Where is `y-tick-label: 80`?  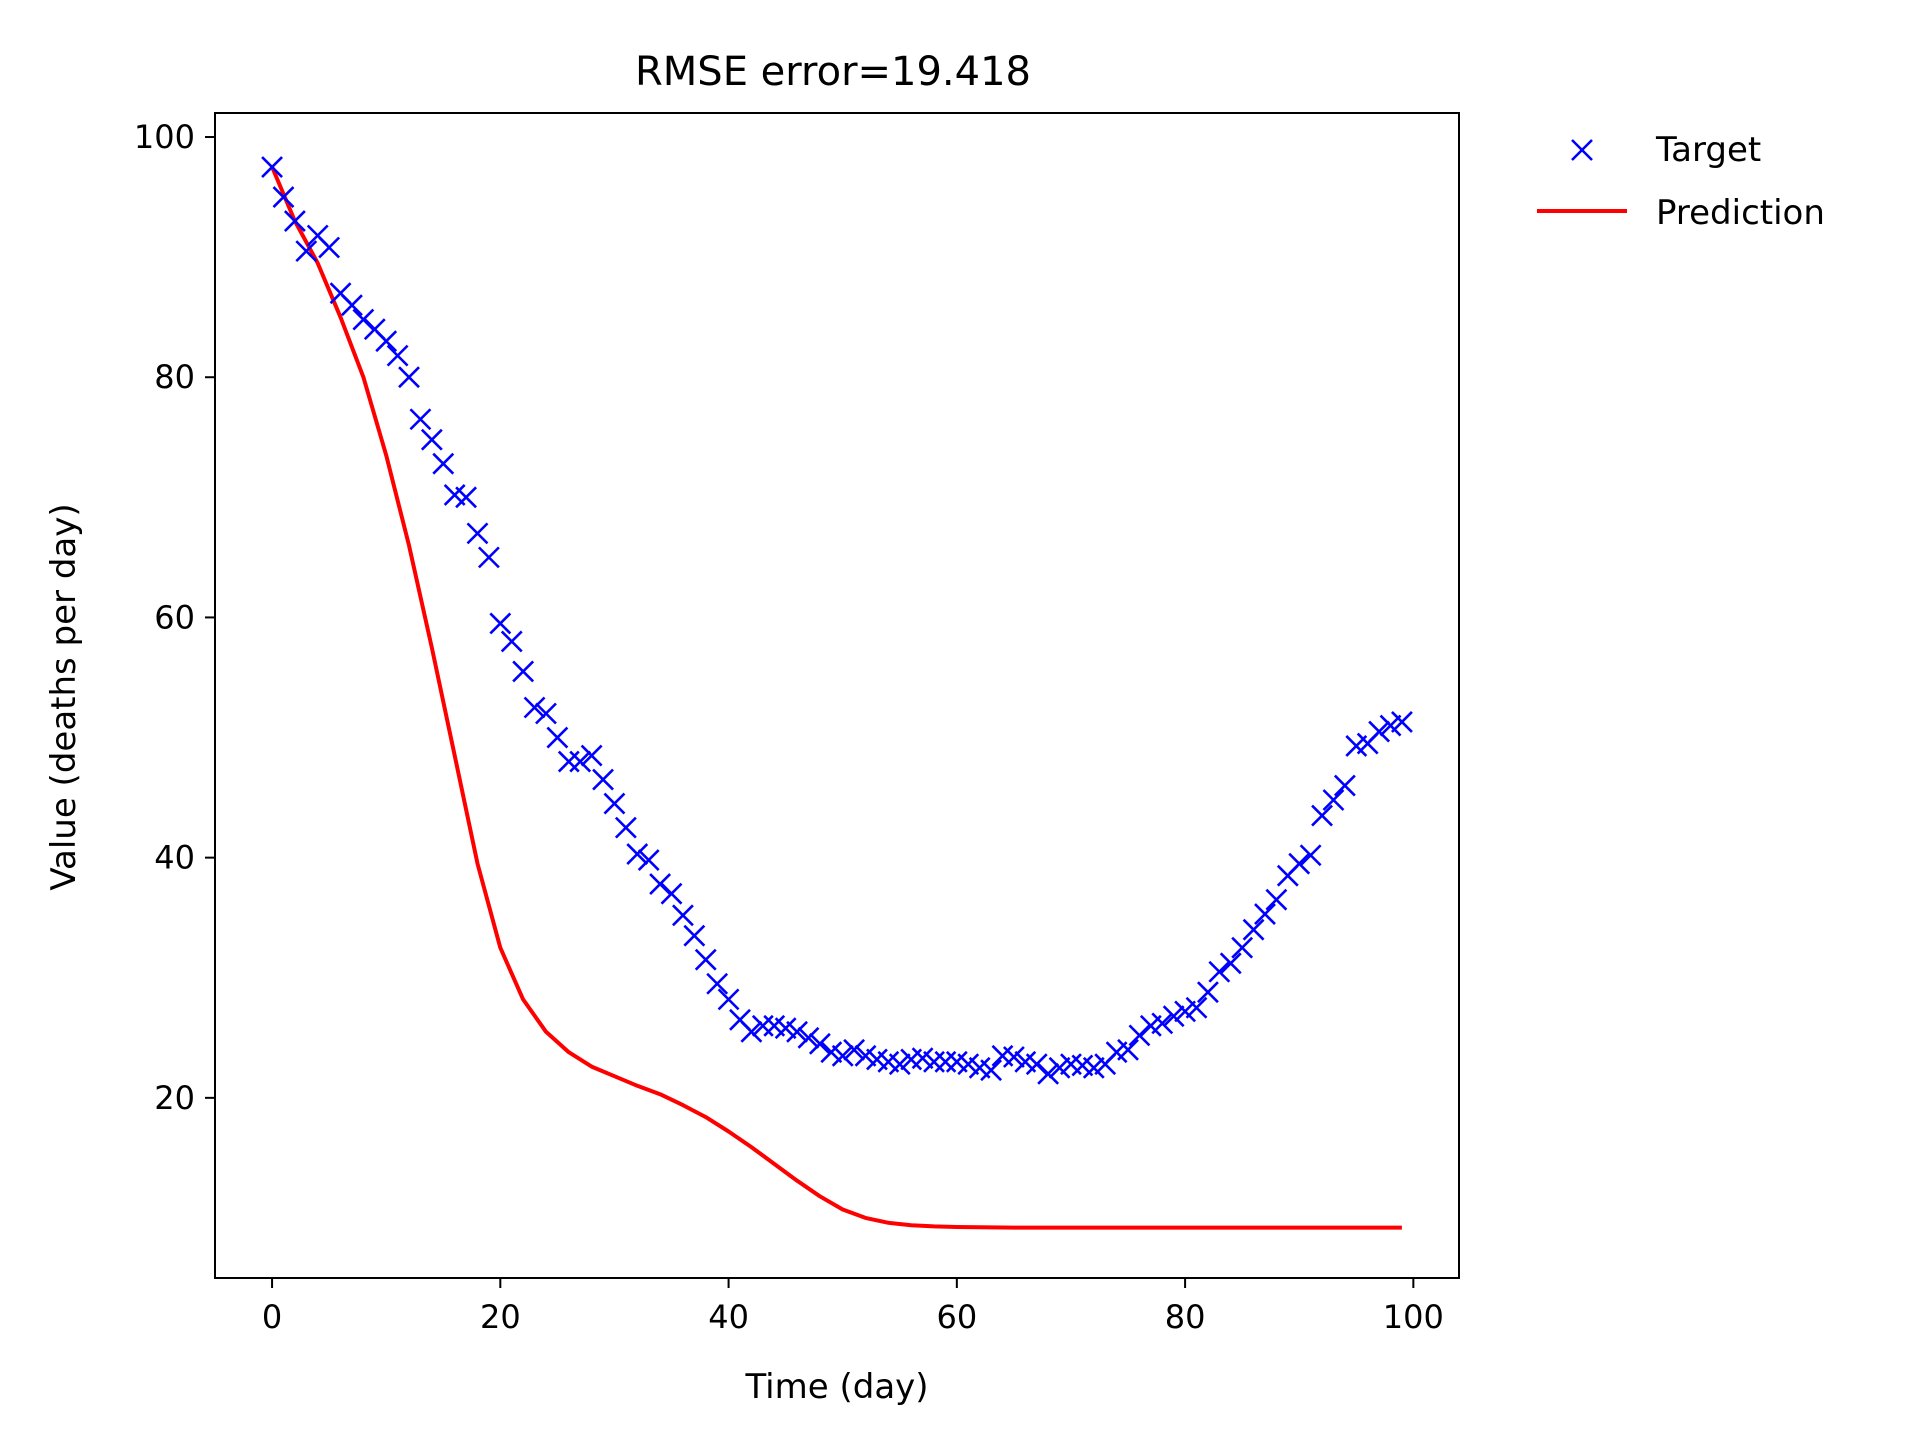 y-tick-label: 80 is located at coordinates (174, 377).